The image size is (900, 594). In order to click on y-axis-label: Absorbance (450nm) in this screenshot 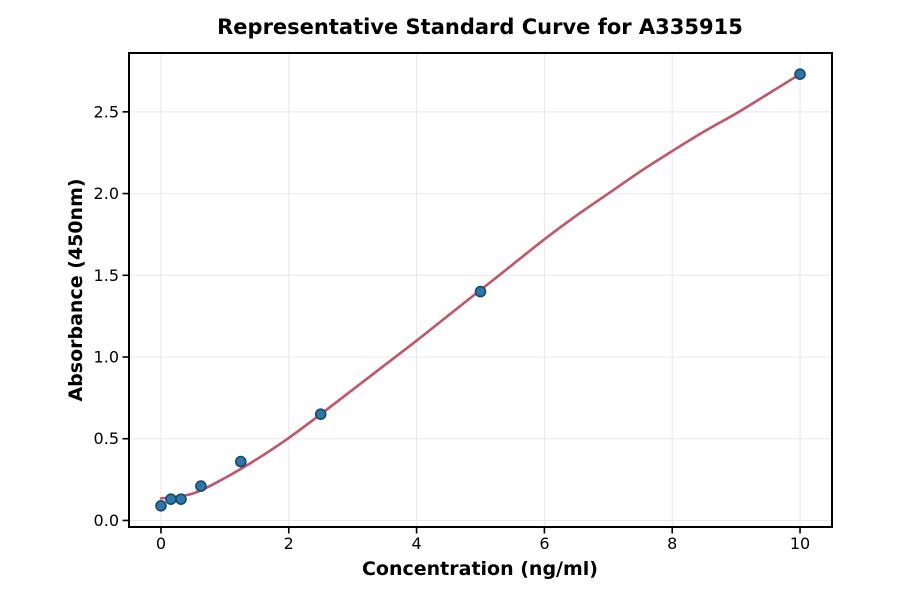, I will do `click(76, 289)`.